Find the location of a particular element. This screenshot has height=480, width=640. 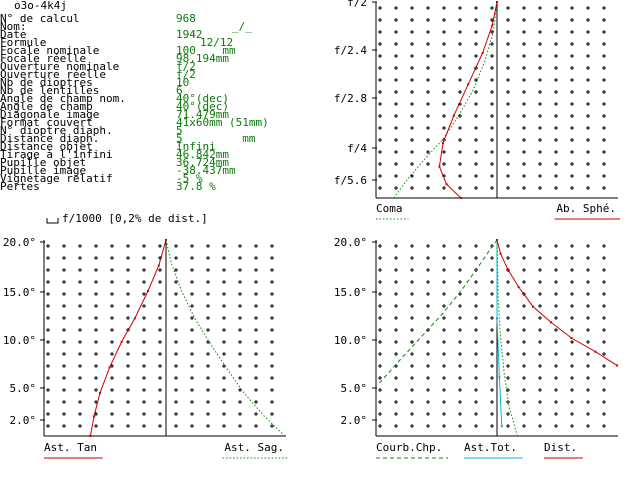

series-line is located at coordinates (225, 338).